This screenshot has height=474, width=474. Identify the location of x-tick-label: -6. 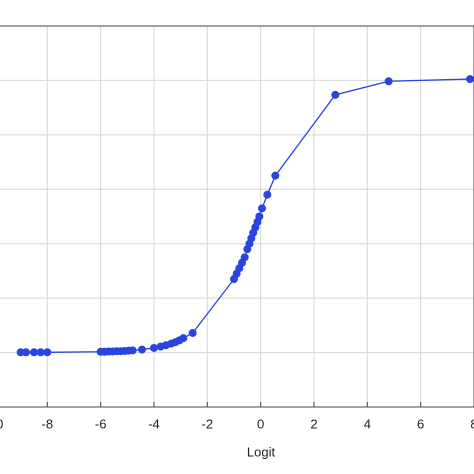
(101, 423).